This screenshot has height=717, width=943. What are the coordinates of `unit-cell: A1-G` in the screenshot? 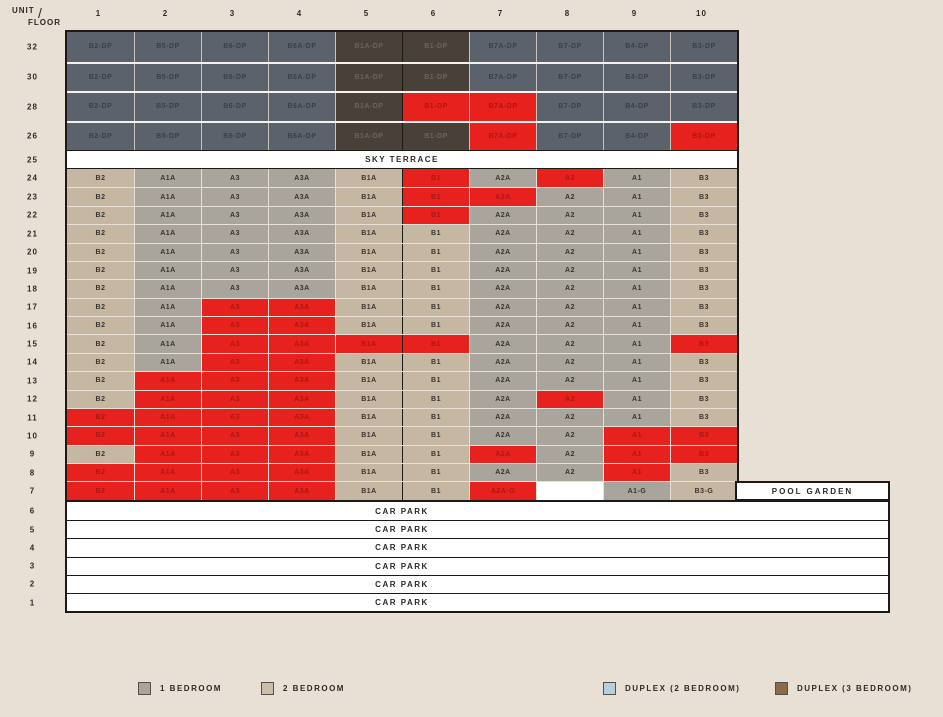 It's located at (636, 491).